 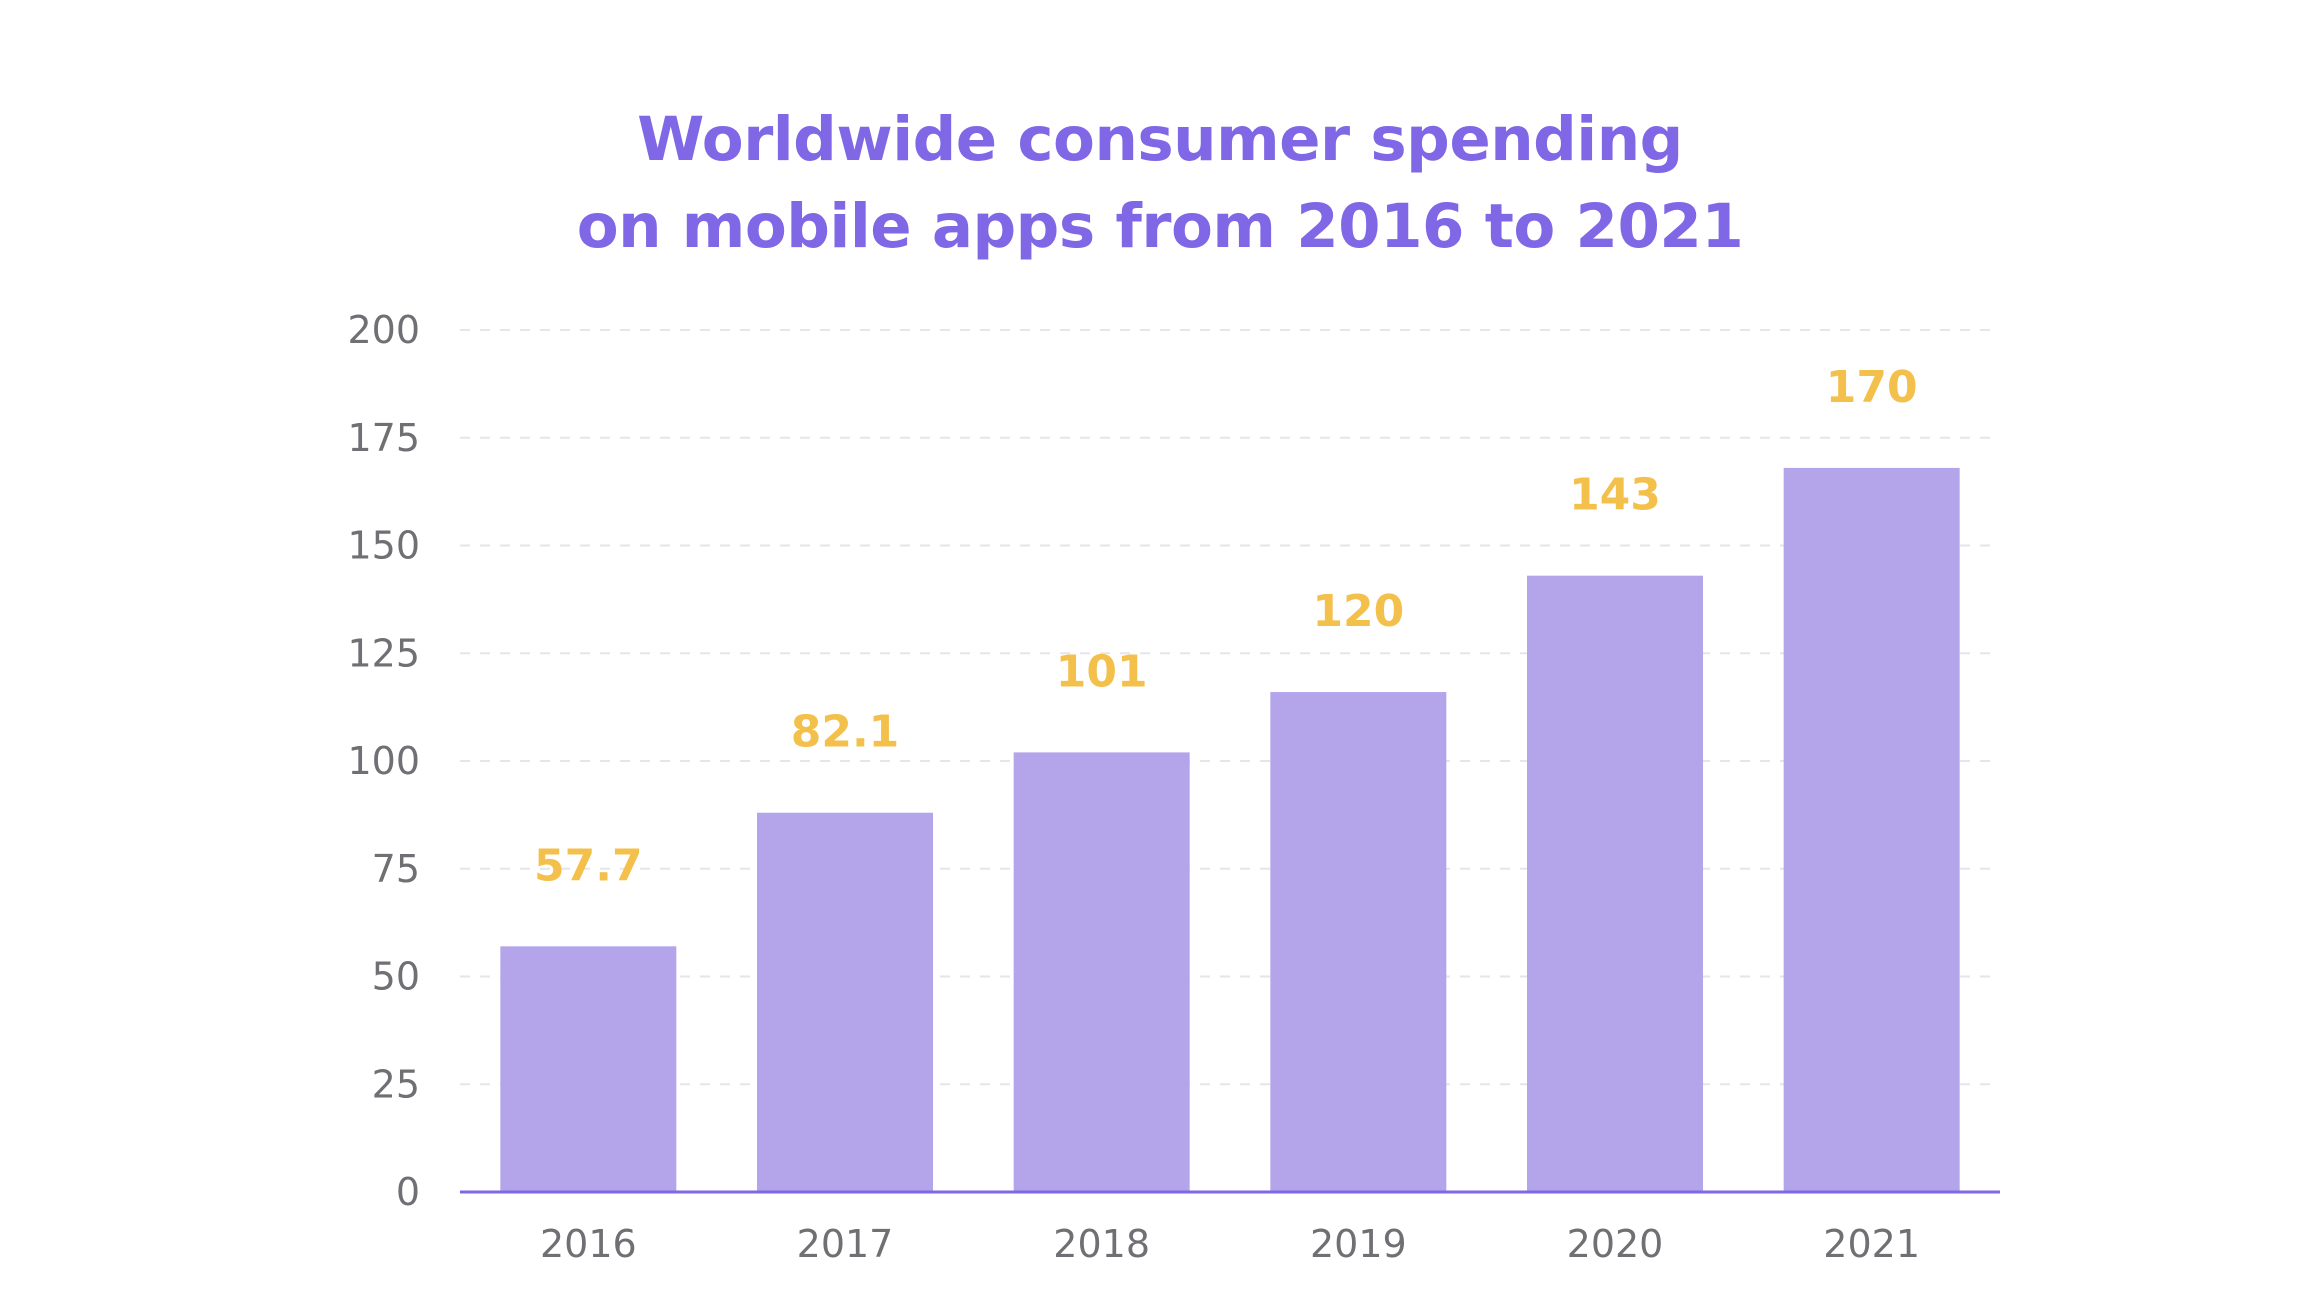 What do you see at coordinates (1872, 387) in the screenshot?
I see `data-label: 170` at bounding box center [1872, 387].